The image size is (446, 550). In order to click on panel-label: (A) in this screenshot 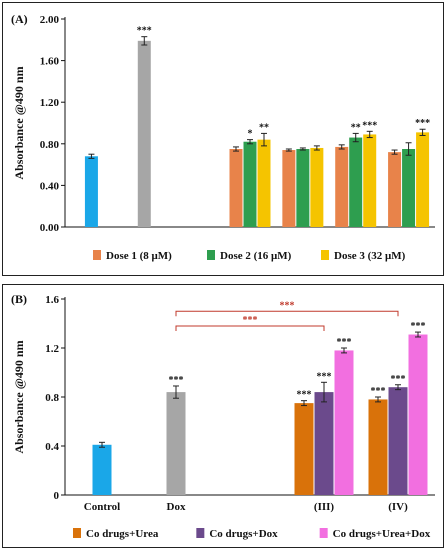, I will do `click(19, 19)`.